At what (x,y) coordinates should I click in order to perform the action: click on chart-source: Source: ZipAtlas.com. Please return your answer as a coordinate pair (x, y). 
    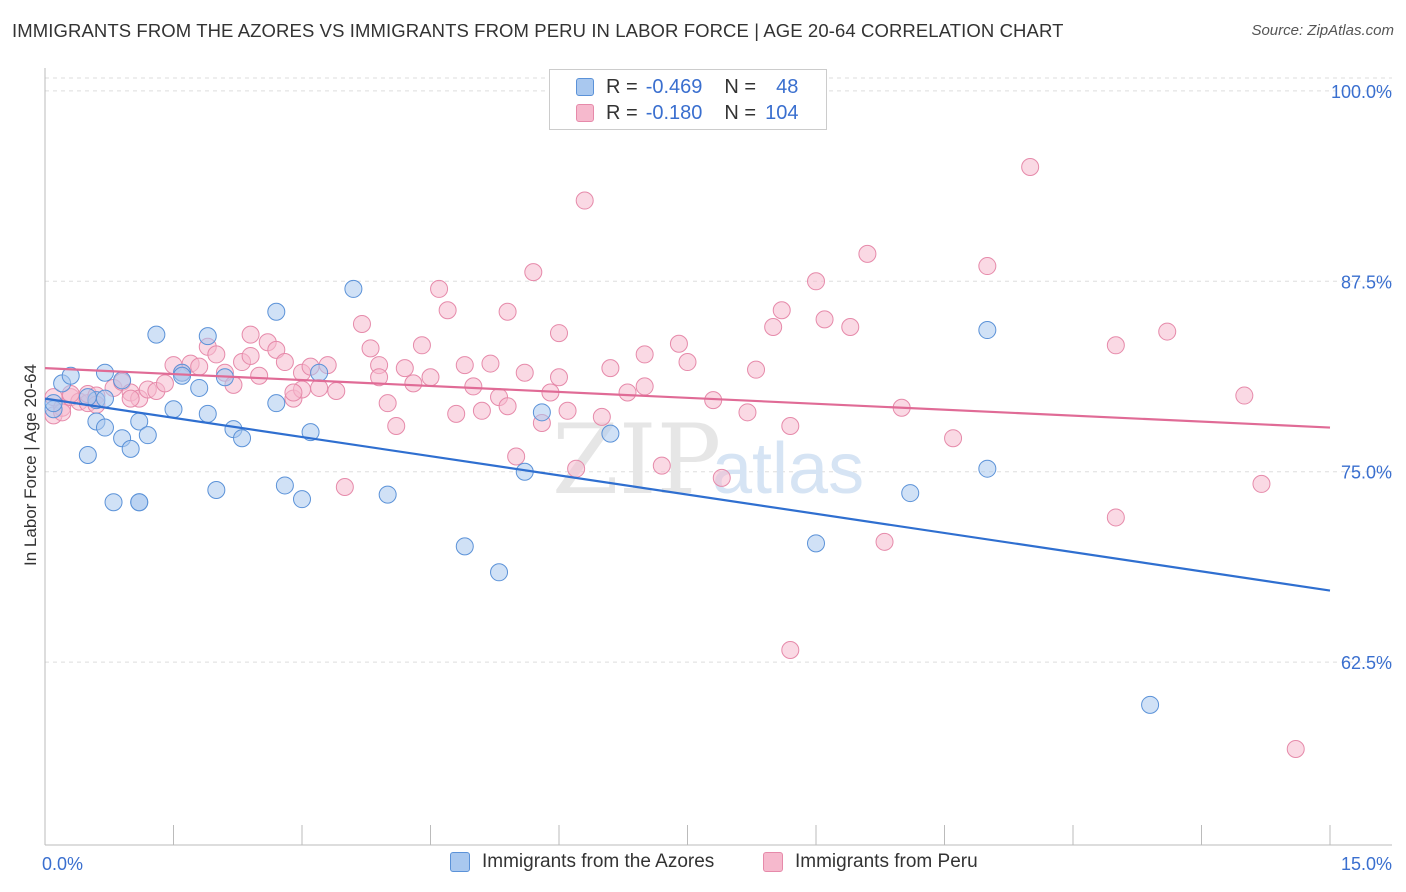
    Looking at the image, I should click on (1322, 30).